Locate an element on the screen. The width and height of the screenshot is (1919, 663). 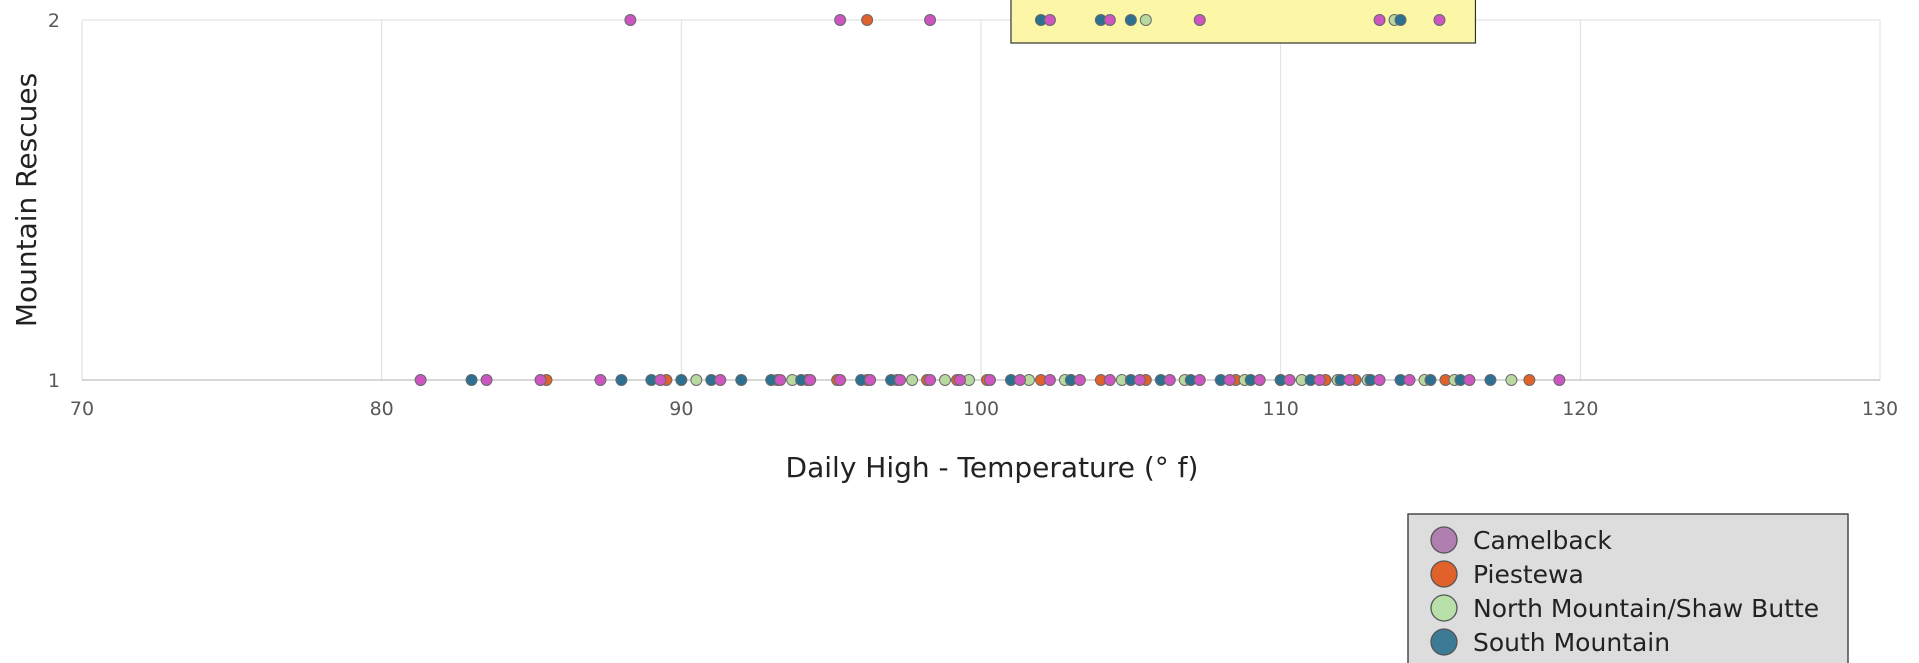
legend-label: South Mountain is located at coordinates (1571, 642).